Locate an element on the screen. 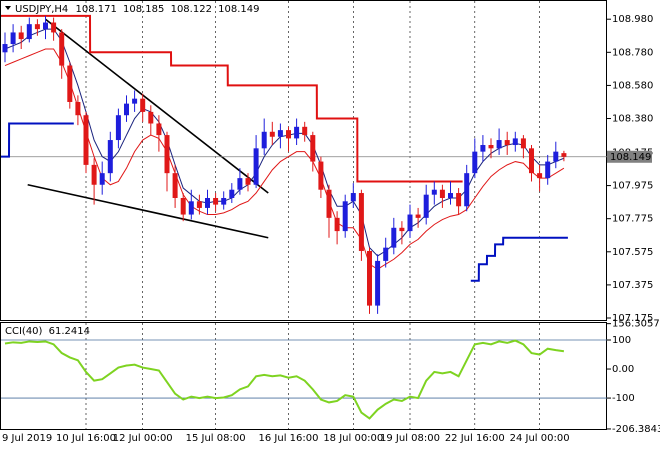  y-tick-label: 0.00 is located at coordinates (623, 369).